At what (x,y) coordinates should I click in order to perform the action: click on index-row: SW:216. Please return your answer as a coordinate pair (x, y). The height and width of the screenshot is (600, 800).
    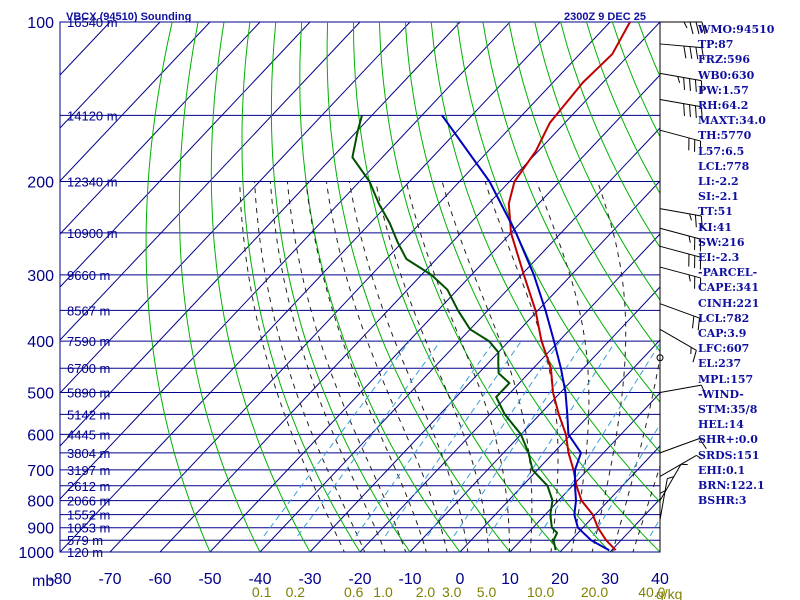
    Looking at the image, I should click on (721, 242).